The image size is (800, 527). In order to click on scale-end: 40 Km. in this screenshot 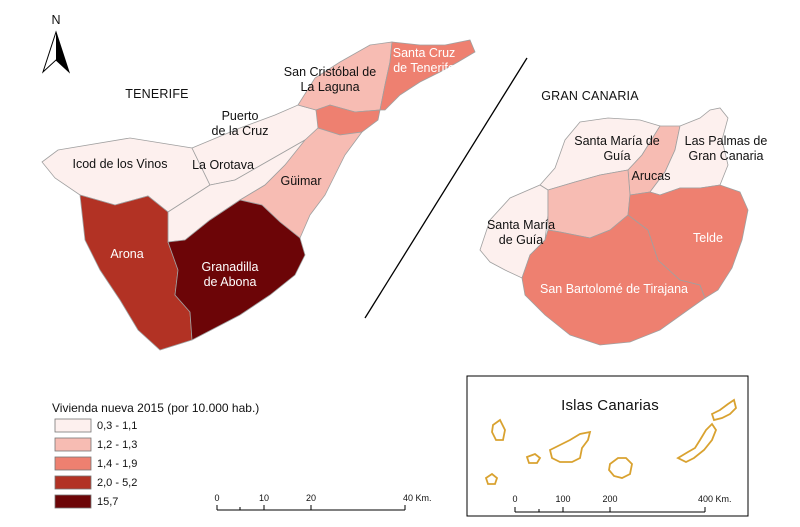, I will do `click(417, 498)`.